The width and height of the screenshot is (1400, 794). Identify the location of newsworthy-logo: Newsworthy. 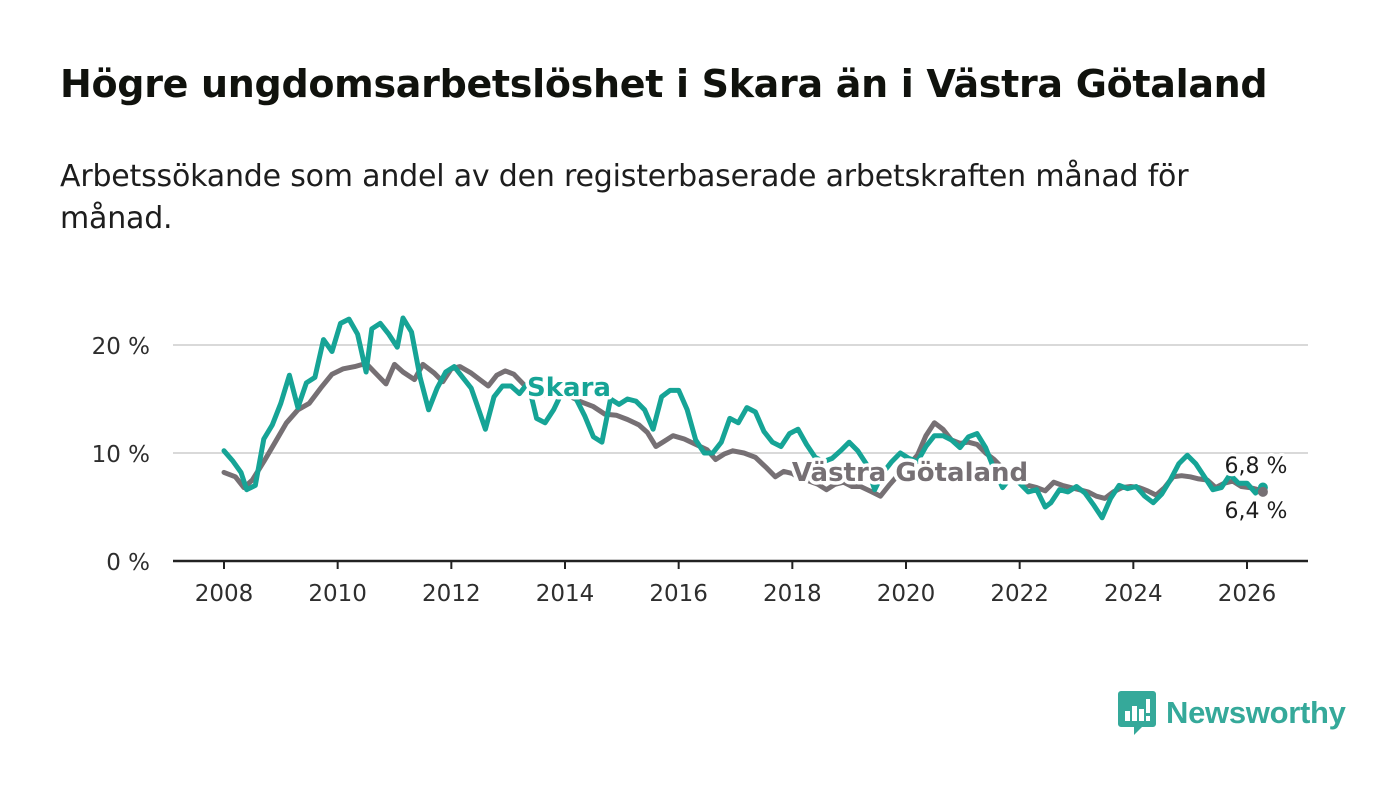
(1232, 713).